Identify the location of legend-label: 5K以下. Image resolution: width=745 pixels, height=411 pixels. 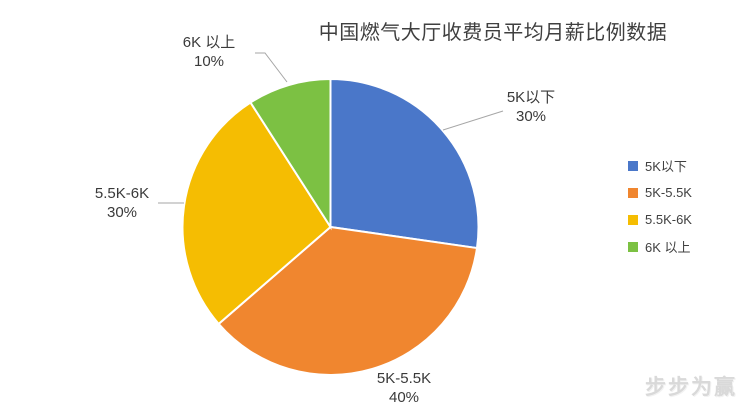
(666, 166).